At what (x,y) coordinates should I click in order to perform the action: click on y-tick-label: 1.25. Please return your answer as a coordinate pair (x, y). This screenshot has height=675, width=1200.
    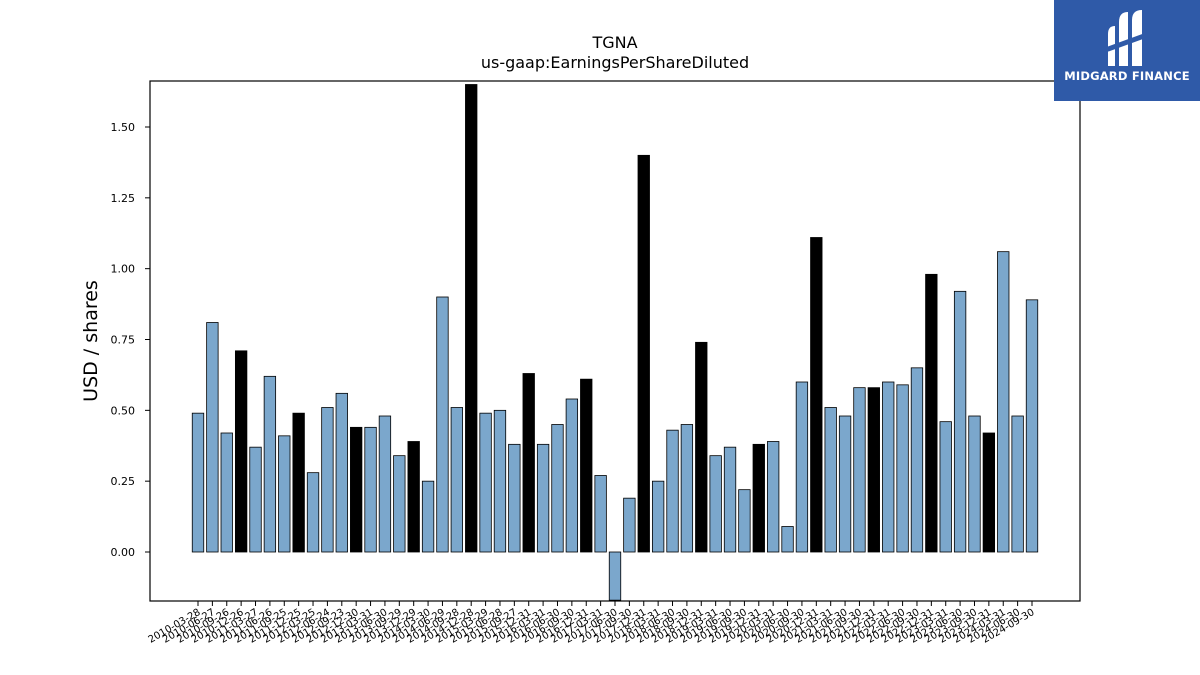
    Looking at the image, I should click on (123, 198).